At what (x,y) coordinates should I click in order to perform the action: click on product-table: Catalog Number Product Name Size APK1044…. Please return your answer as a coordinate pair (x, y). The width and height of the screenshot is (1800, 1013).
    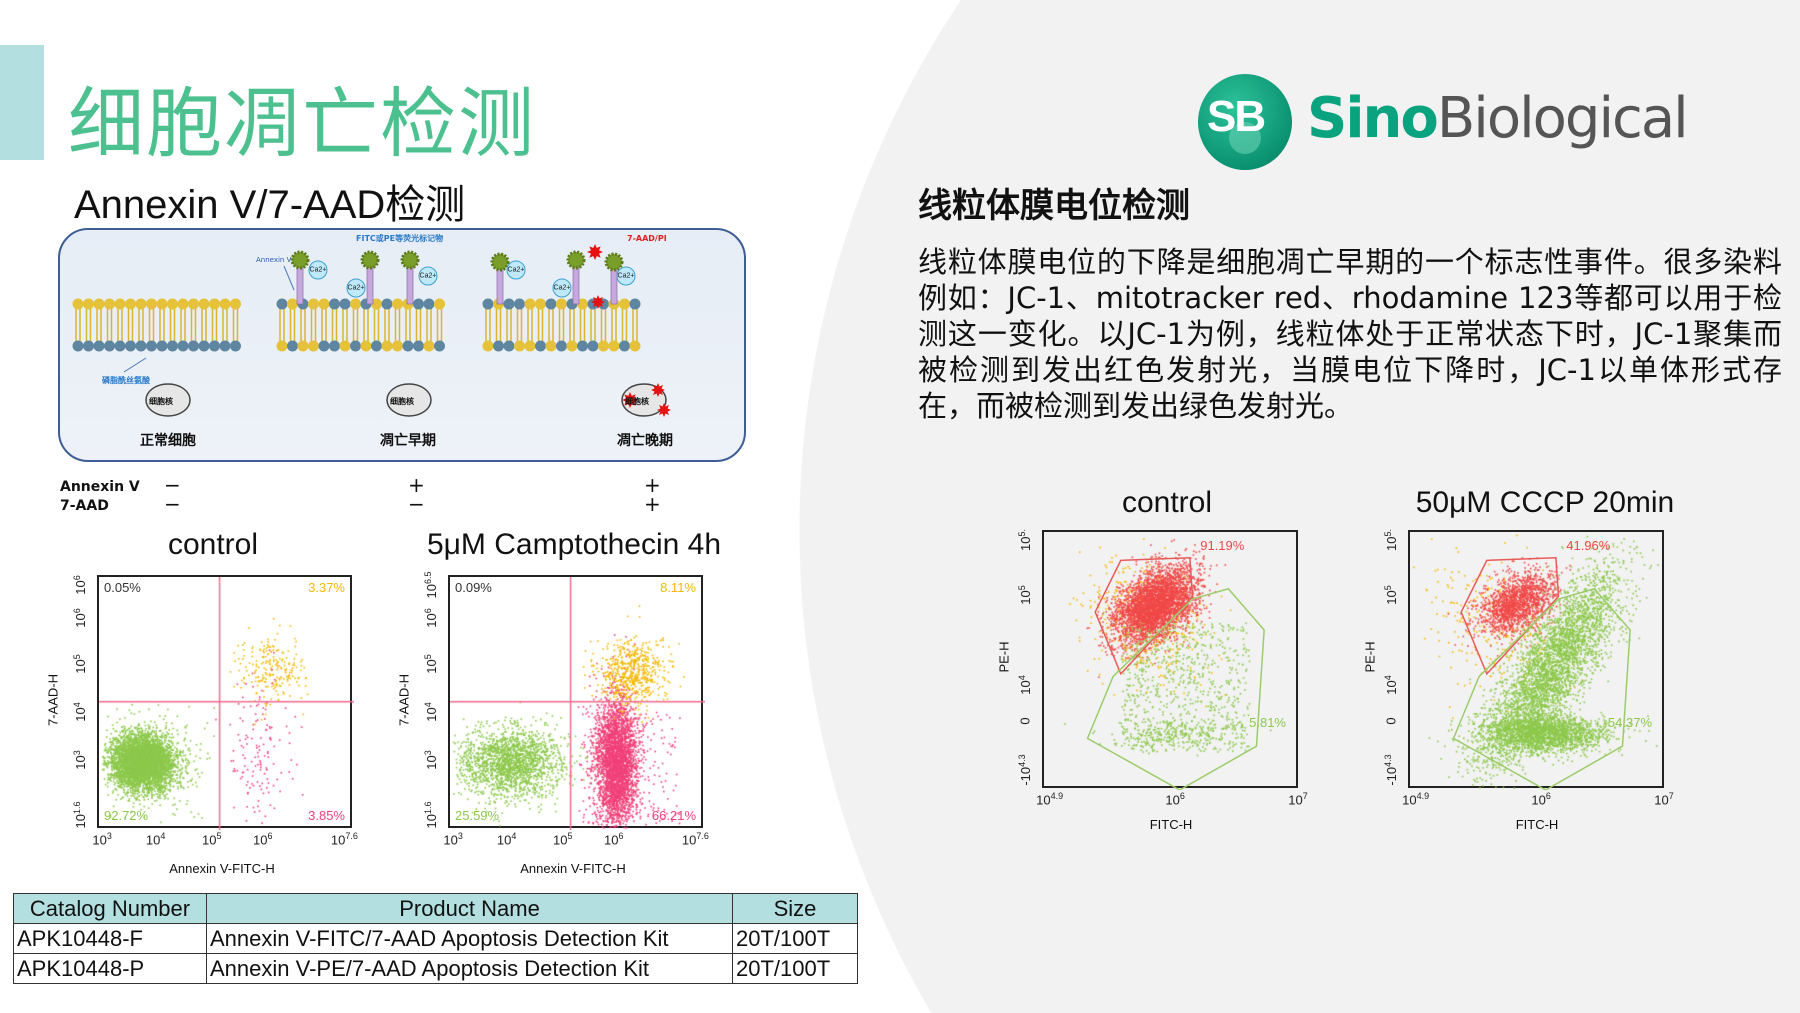
    Looking at the image, I should click on (435, 938).